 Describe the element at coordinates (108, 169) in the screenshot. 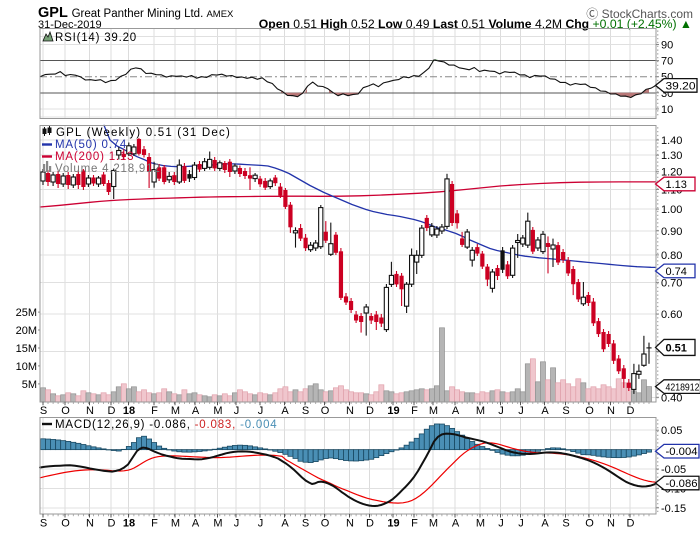

I see `svg-text: Volume 4,218,912` at that location.